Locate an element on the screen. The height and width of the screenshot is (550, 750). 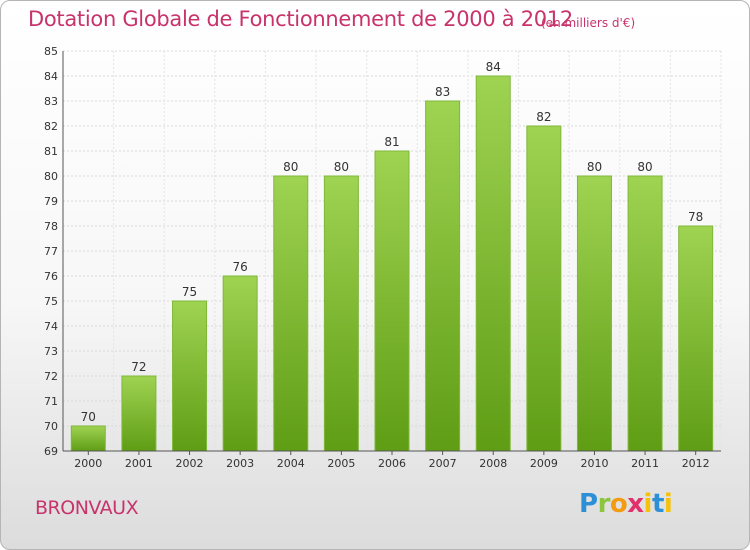
bar-2008 is located at coordinates (493, 263).